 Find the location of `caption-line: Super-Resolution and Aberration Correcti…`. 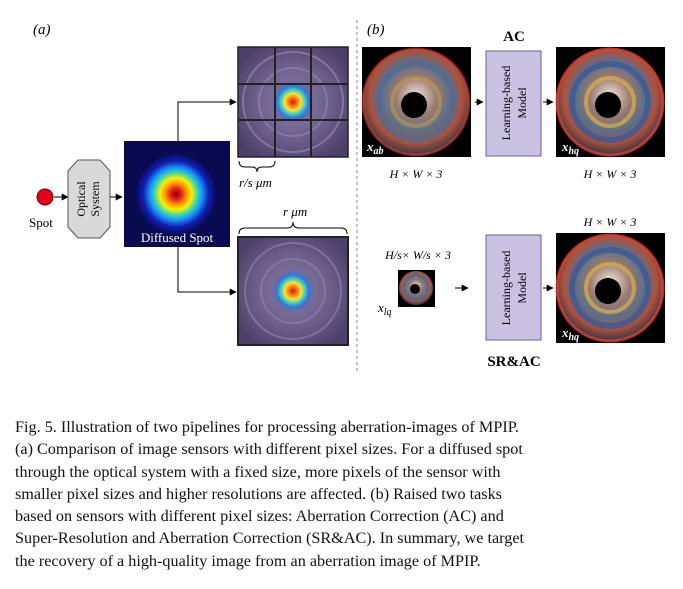

caption-line: Super-Resolution and Aberration Correcti… is located at coordinates (270, 538).